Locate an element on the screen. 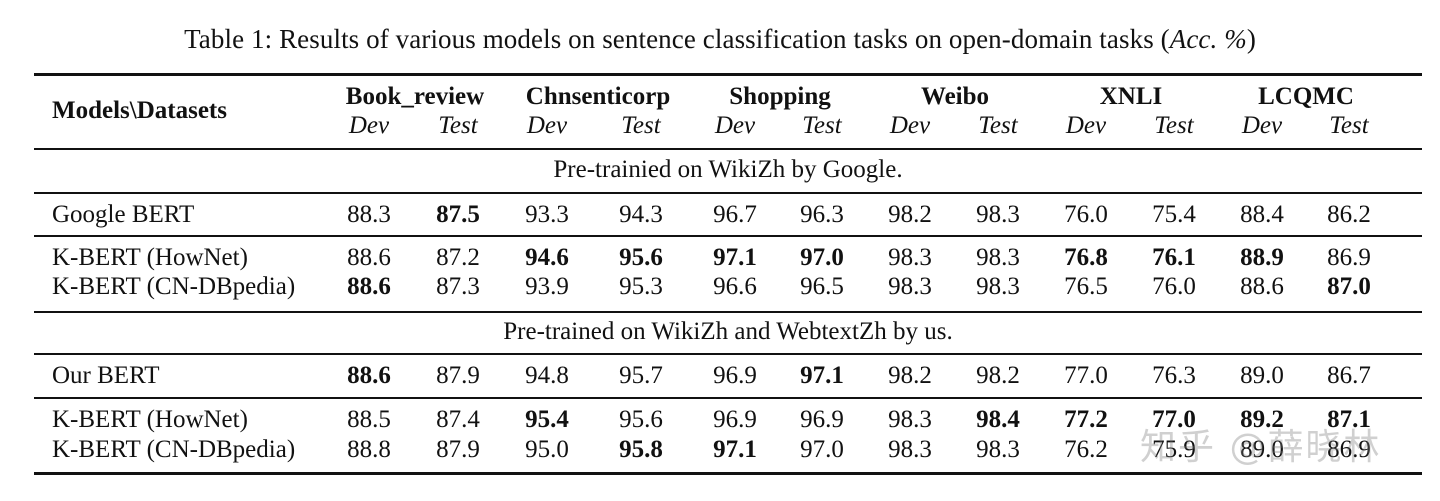 Image resolution: width=1440 pixels, height=501 pixels. score-cell: 88.4 is located at coordinates (1262, 214).